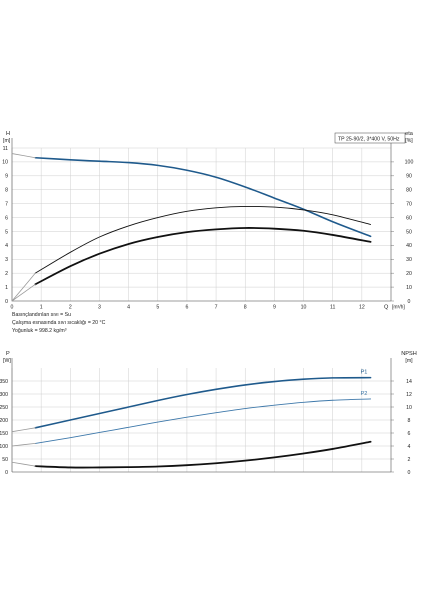 This screenshot has width=424, height=605. What do you see at coordinates (409, 421) in the screenshot?
I see `chart2-right-tick-label: 8` at bounding box center [409, 421].